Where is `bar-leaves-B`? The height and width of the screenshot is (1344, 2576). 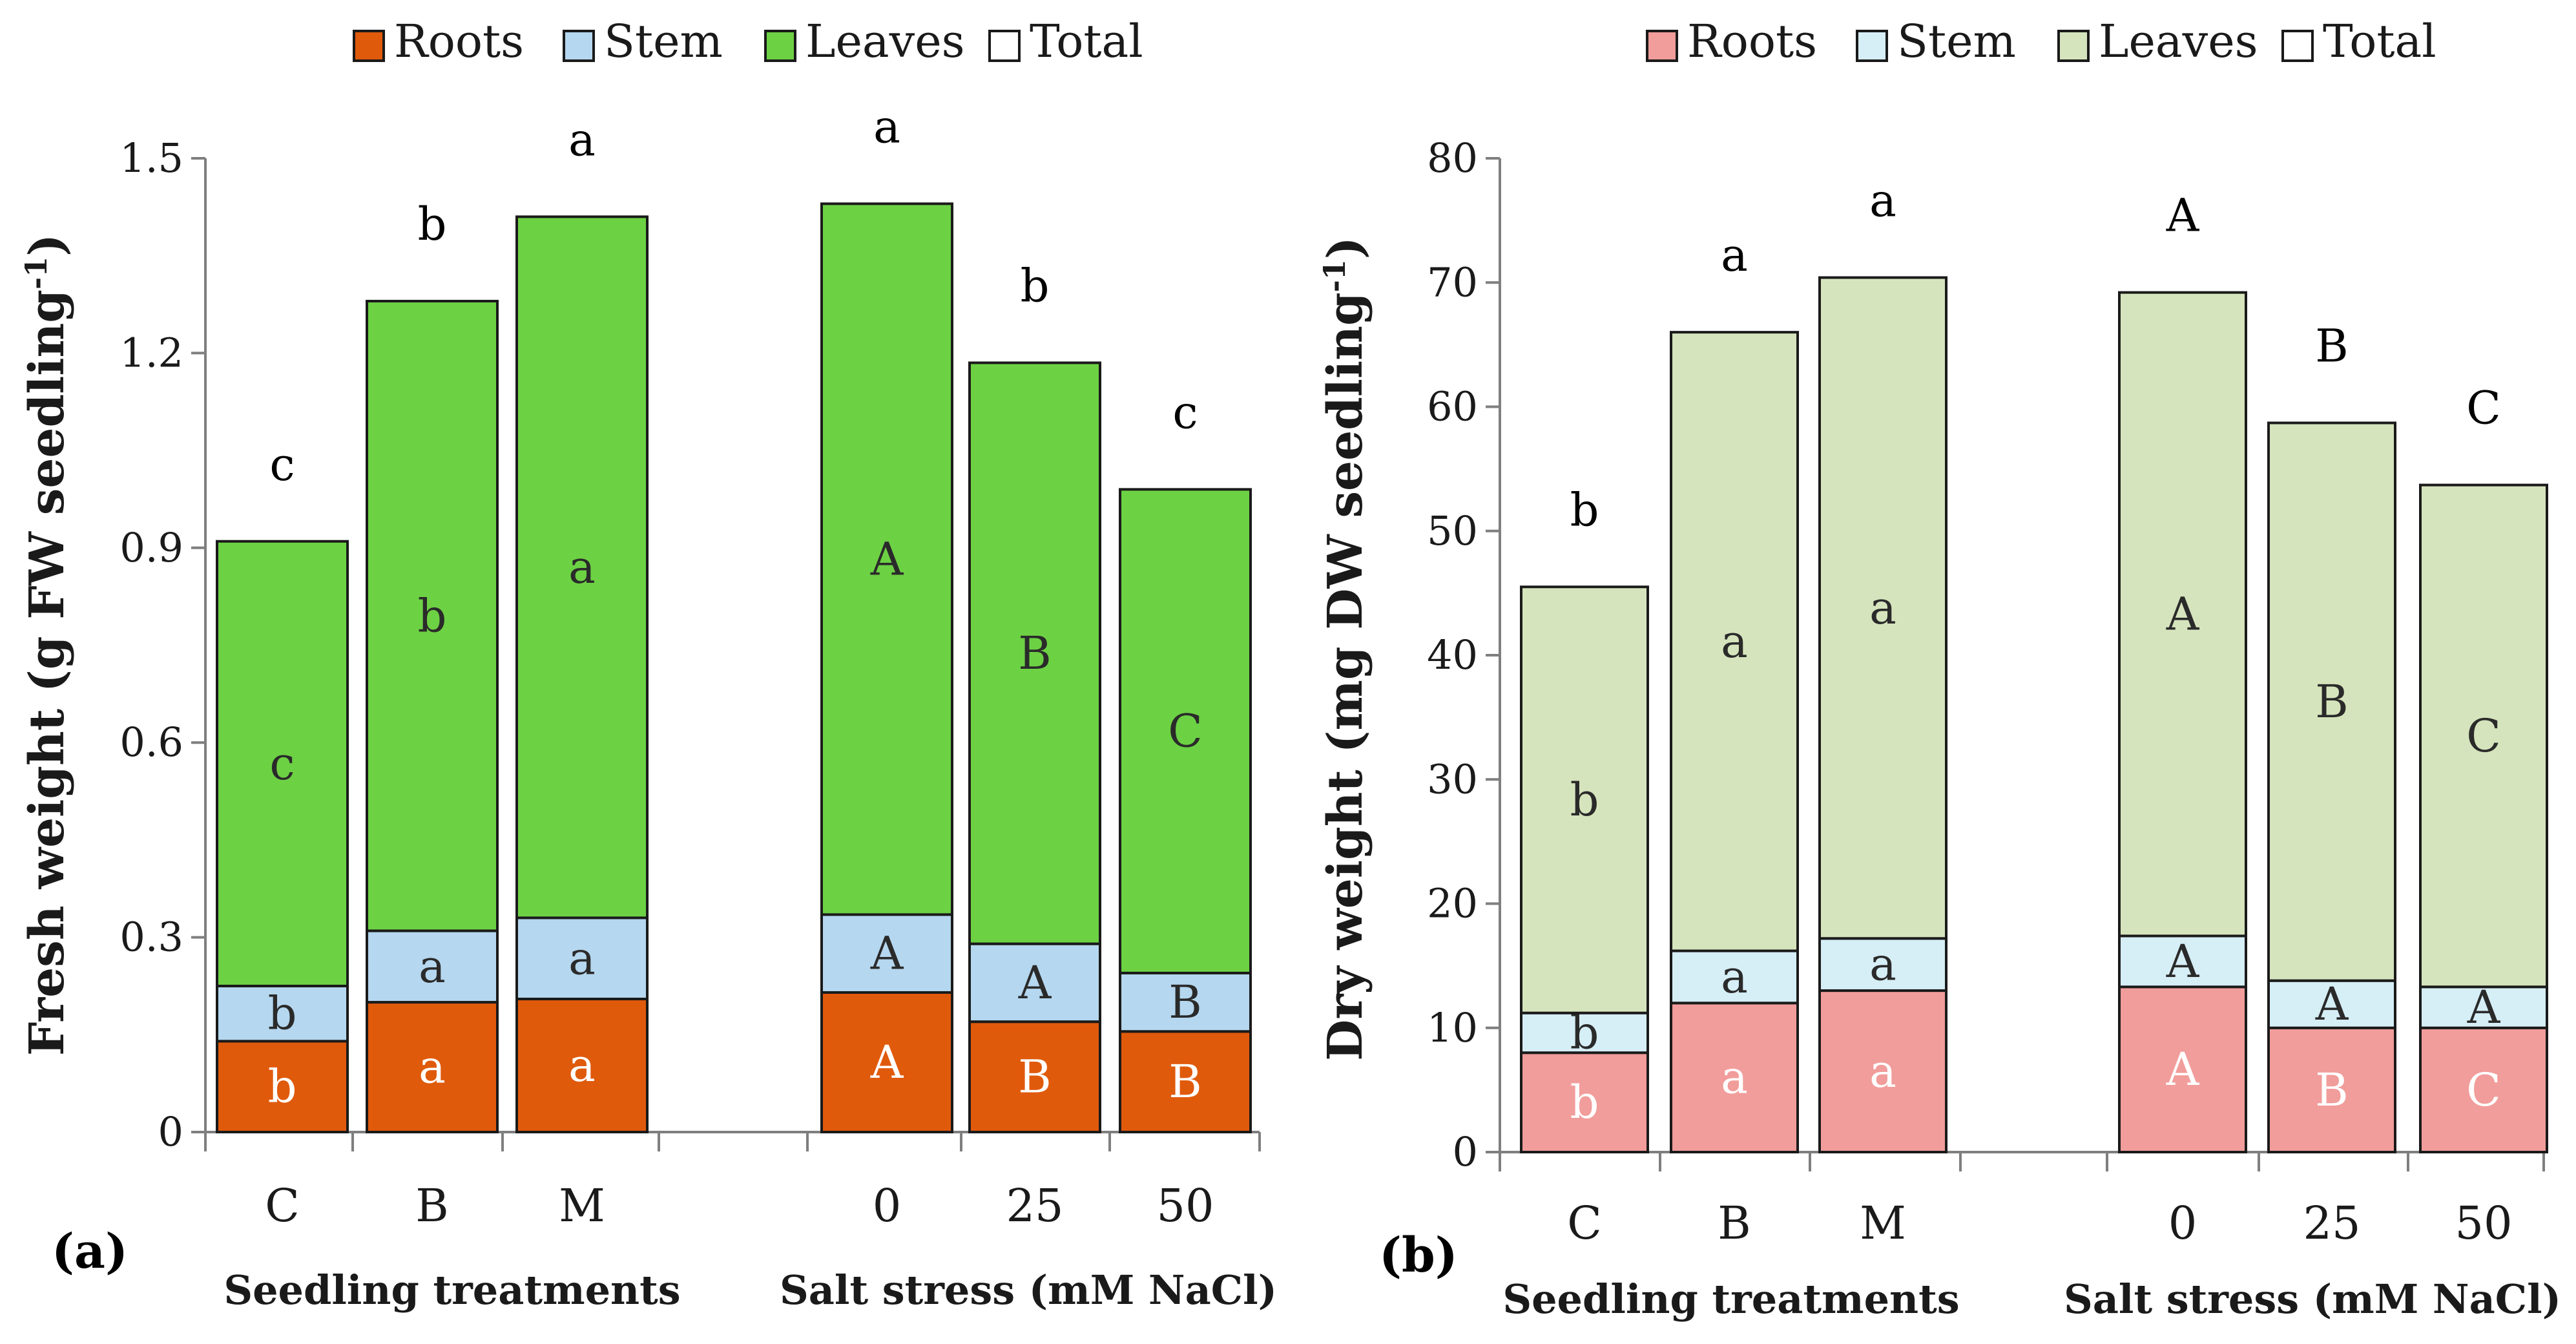
bar-leaves-B is located at coordinates (1734, 641).